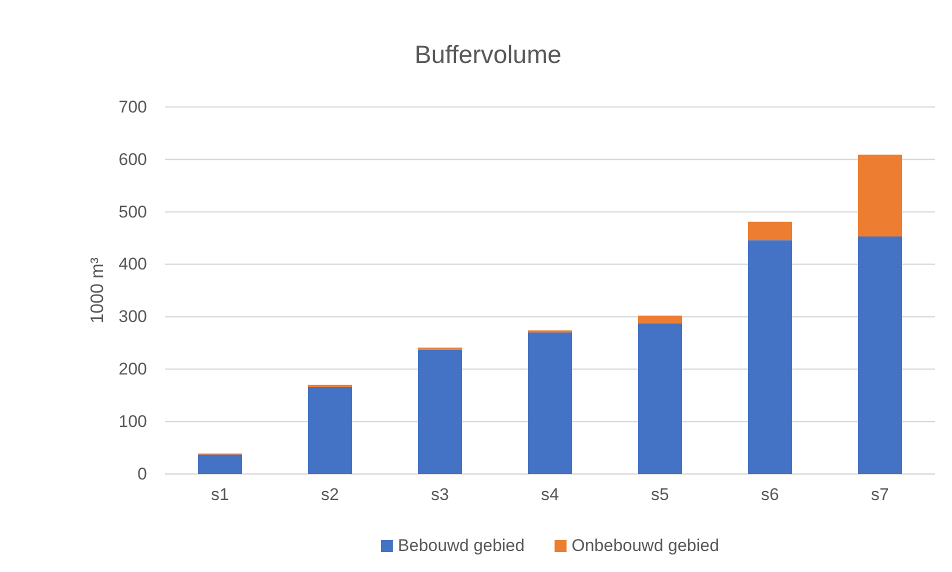 The image size is (952, 572). What do you see at coordinates (488, 55) in the screenshot?
I see `chart-title: Buffervolume` at bounding box center [488, 55].